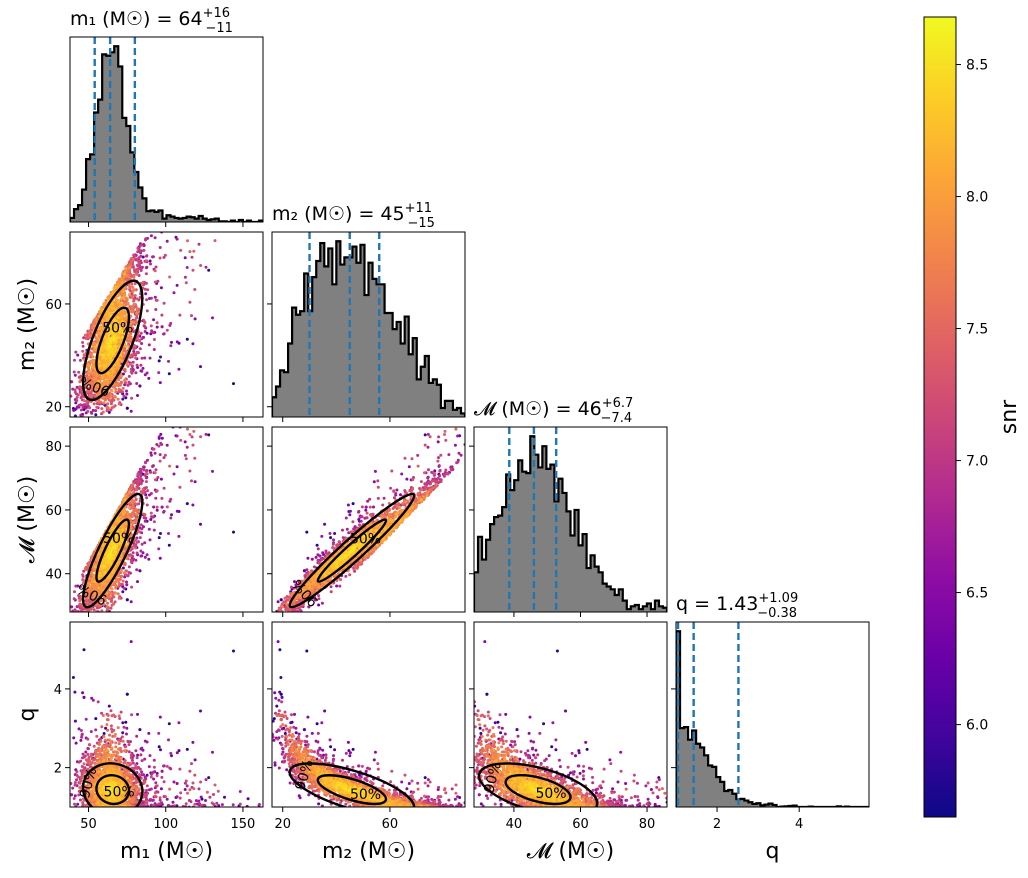  What do you see at coordinates (353, 216) in the screenshot?
I see `panel-title-m2: m₂ (M☉) = 45+11−15` at bounding box center [353, 216].